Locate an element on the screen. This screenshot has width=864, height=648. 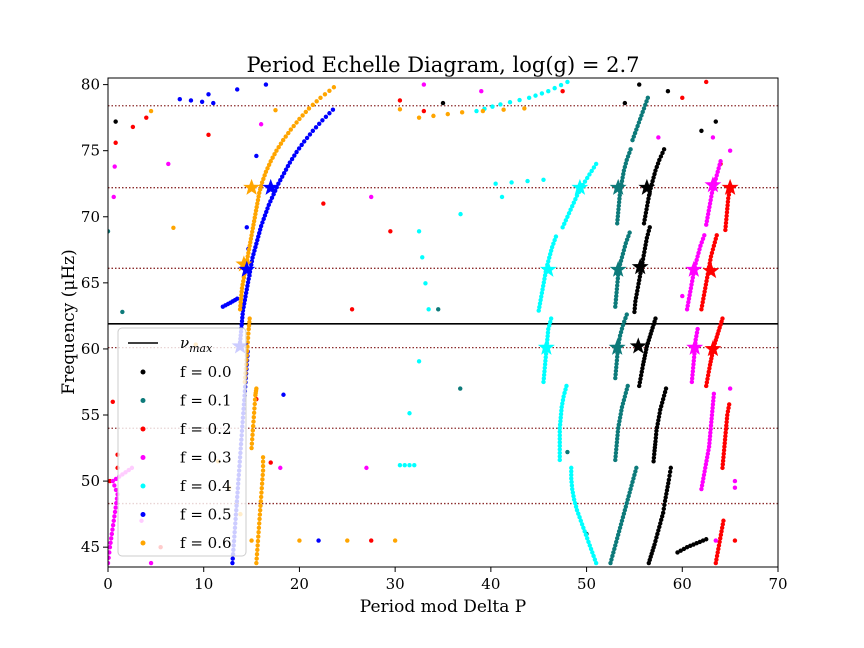
x-tick-label-1: 10 is located at coordinates (203, 584).